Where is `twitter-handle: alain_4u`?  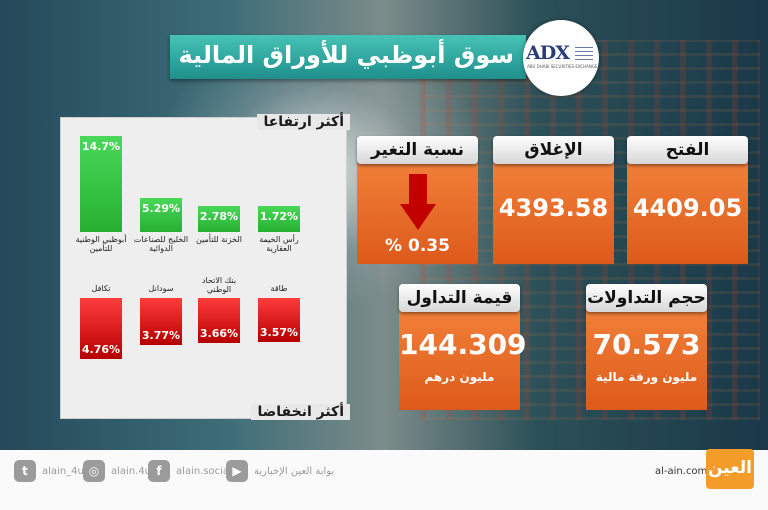 twitter-handle: alain_4u is located at coordinates (63, 471).